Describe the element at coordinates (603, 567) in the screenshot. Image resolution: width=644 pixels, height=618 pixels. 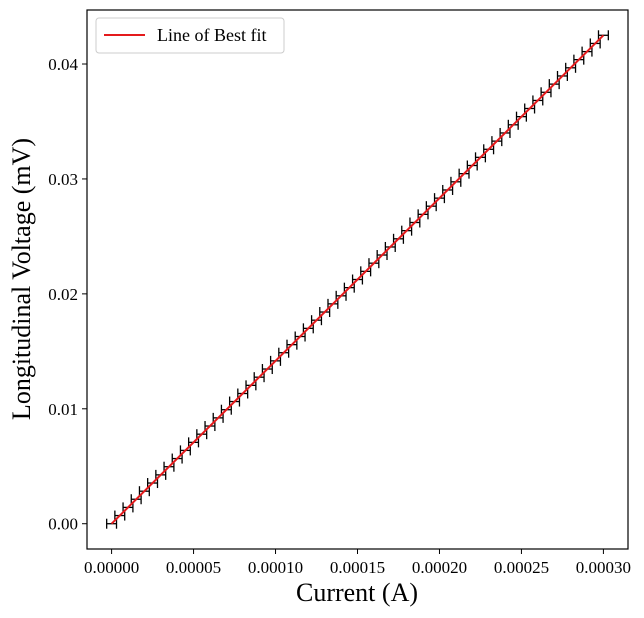
I see `x-tick-label: 0.00030` at that location.